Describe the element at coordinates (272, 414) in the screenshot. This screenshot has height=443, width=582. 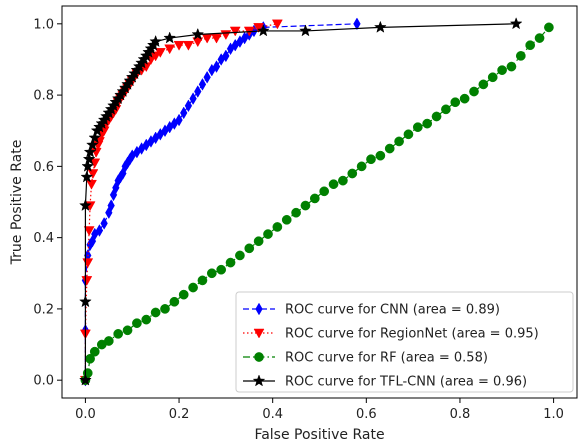
I see `x-tick-label: 0.4` at that location.